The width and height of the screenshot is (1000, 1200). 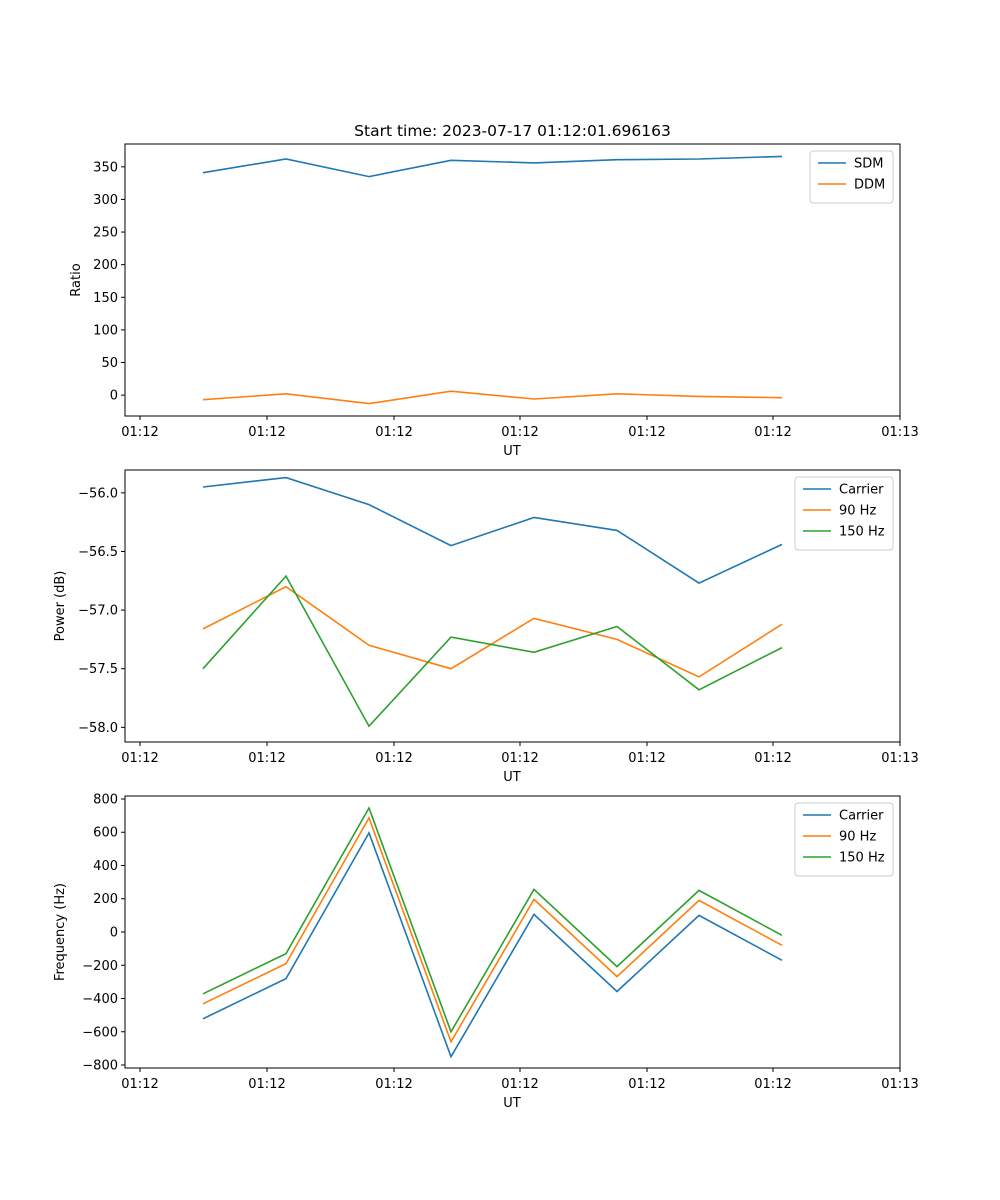 I want to click on y-tick-label: −58.0, so click(x=98, y=728).